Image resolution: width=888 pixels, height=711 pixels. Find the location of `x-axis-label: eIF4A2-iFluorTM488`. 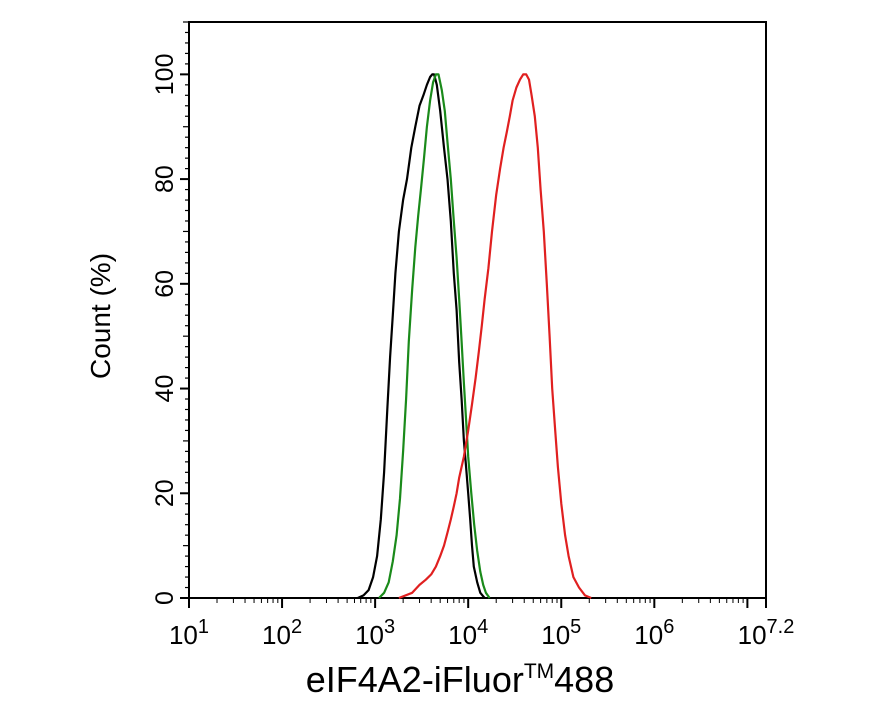

x-axis-label: eIF4A2-iFluorTM488 is located at coordinates (460, 679).